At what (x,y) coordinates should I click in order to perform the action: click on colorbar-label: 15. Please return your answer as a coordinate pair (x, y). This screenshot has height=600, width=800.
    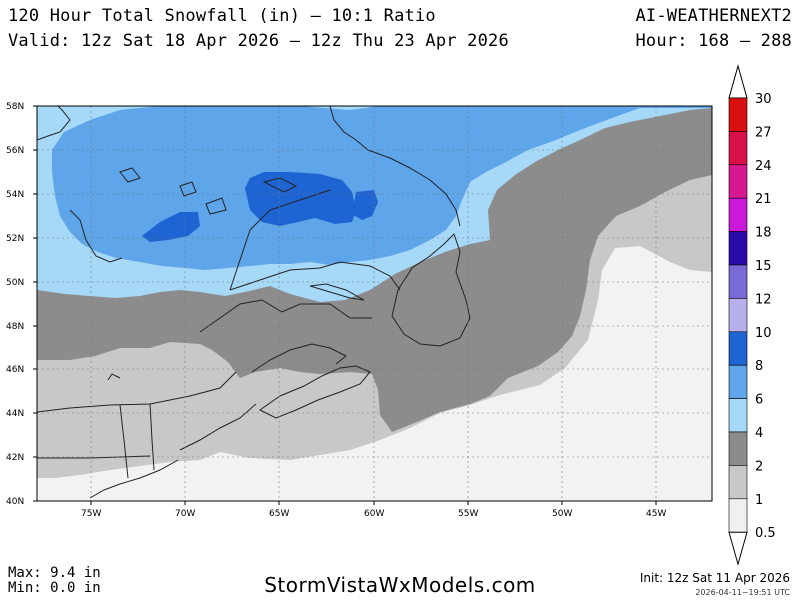
    Looking at the image, I should click on (763, 266).